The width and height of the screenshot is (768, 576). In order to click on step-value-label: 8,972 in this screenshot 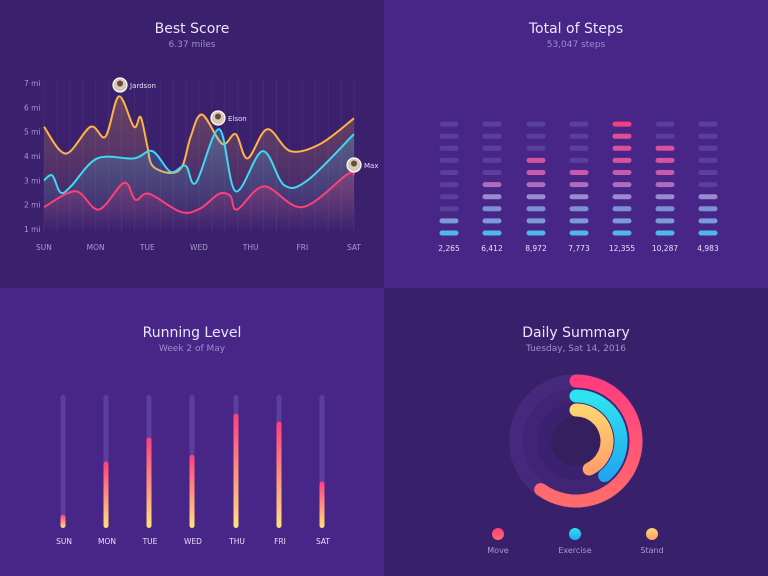, I will do `click(536, 248)`.